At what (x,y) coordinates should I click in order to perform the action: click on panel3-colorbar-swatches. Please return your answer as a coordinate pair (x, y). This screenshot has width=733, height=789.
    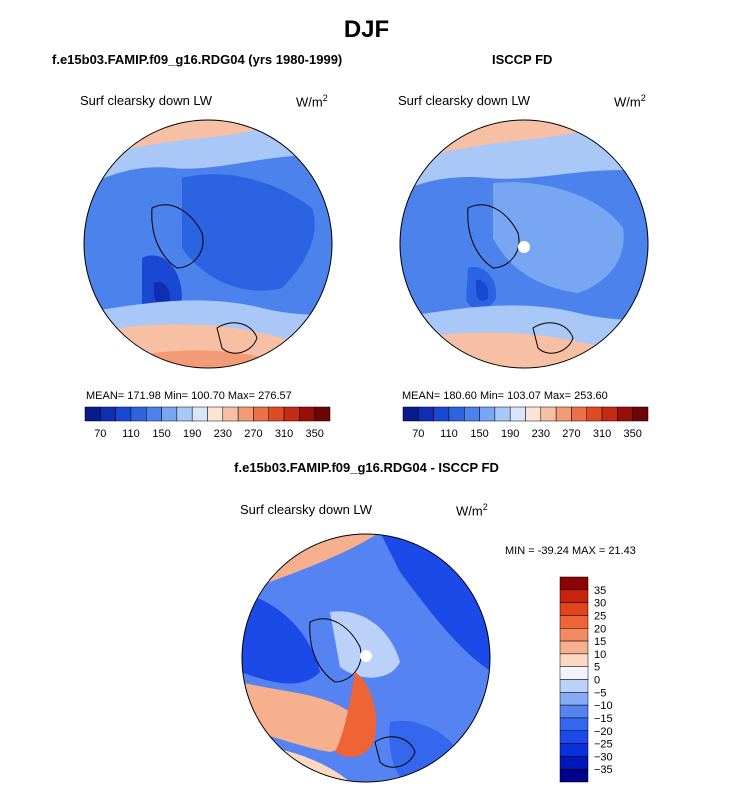
    Looking at the image, I should click on (574, 679).